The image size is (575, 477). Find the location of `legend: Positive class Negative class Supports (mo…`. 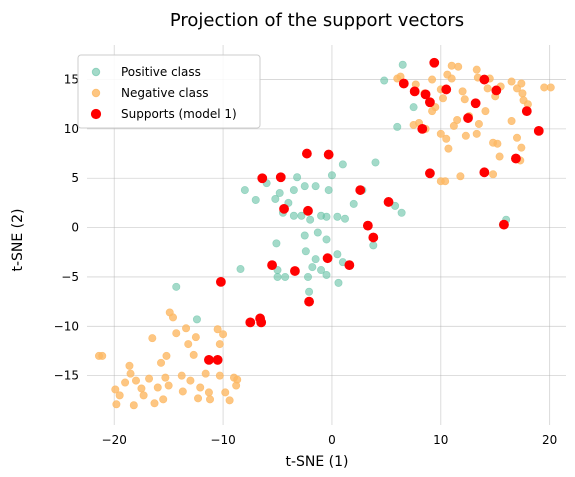

legend: Positive class Negative class Supports (mo… is located at coordinates (169, 91).